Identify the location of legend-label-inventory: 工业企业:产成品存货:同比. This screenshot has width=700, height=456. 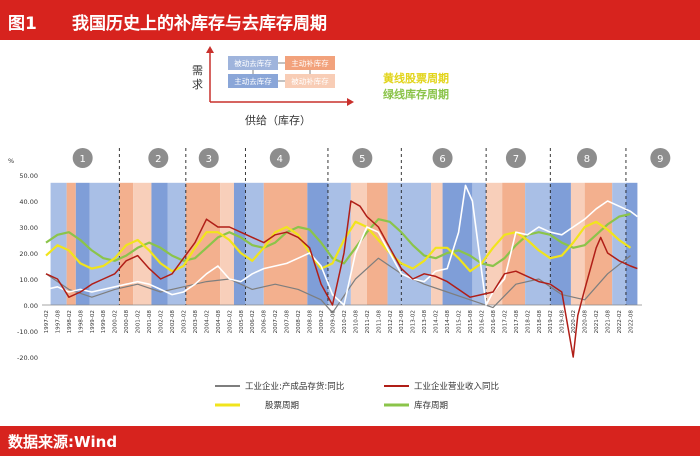
(294, 386).